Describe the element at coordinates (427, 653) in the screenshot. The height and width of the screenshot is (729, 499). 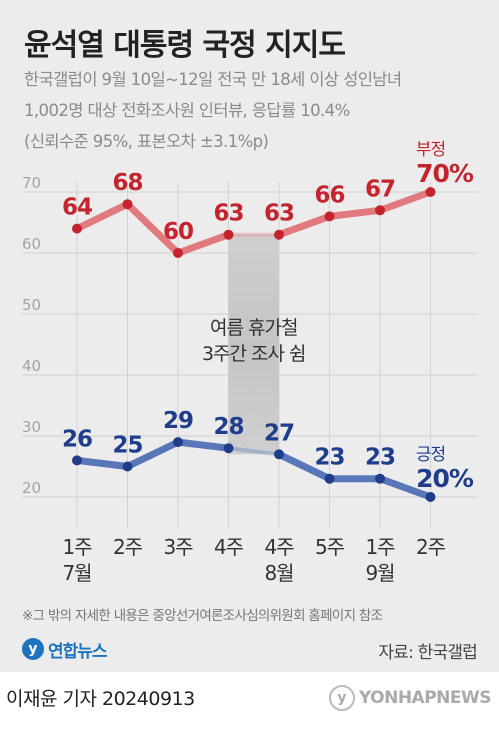
I see `source-credit: 자료: 한국갤럽` at that location.